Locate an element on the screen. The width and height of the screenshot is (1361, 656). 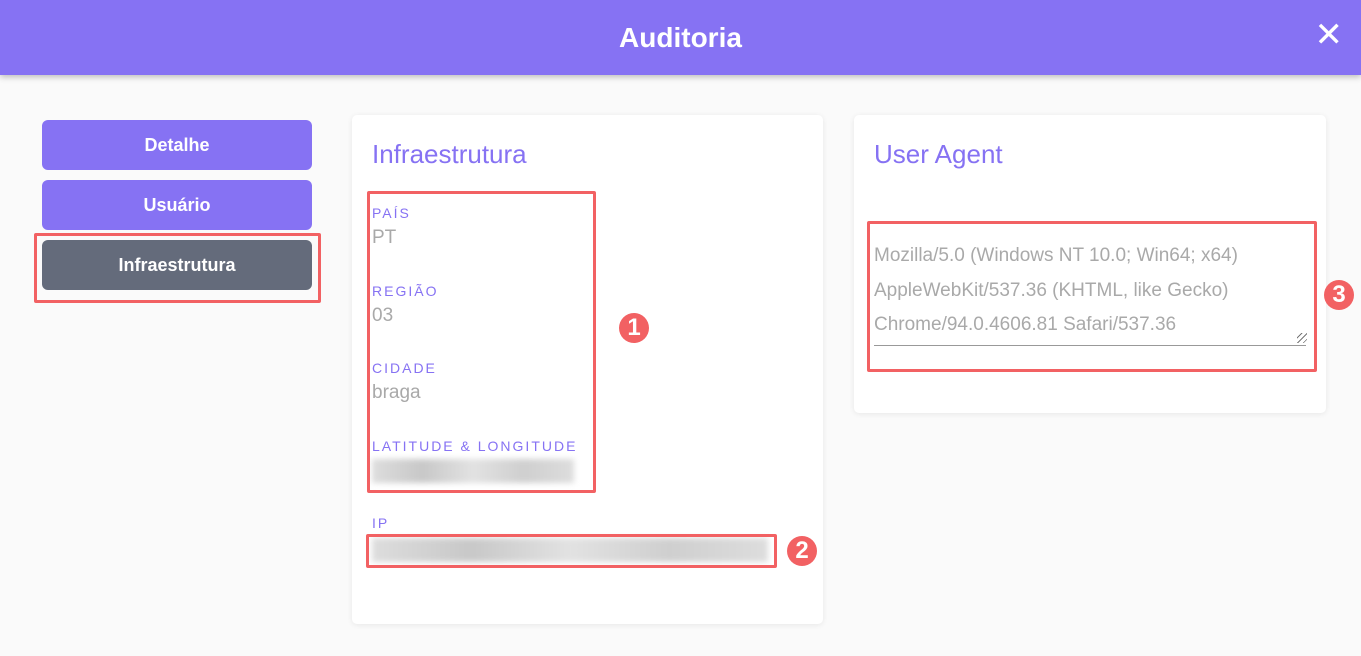
cidade-label: CIDADE is located at coordinates (404, 368).